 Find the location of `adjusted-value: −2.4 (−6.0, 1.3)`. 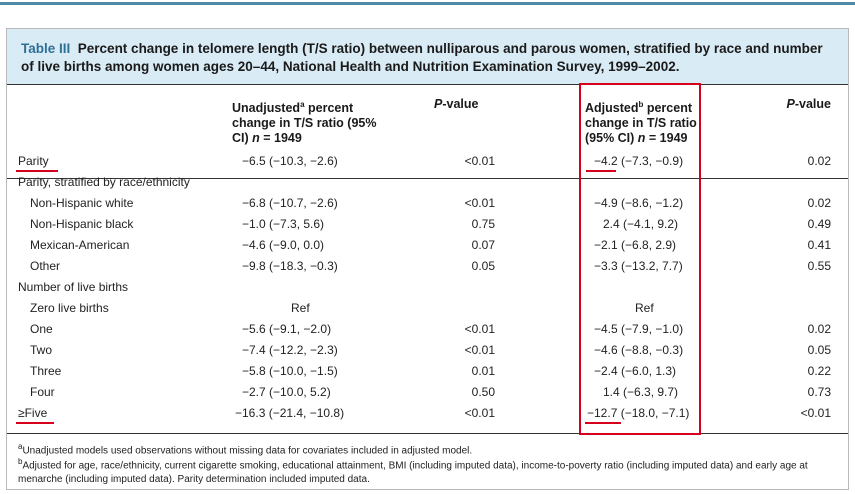

adjusted-value: −2.4 (−6.0, 1.3) is located at coordinates (635, 371).